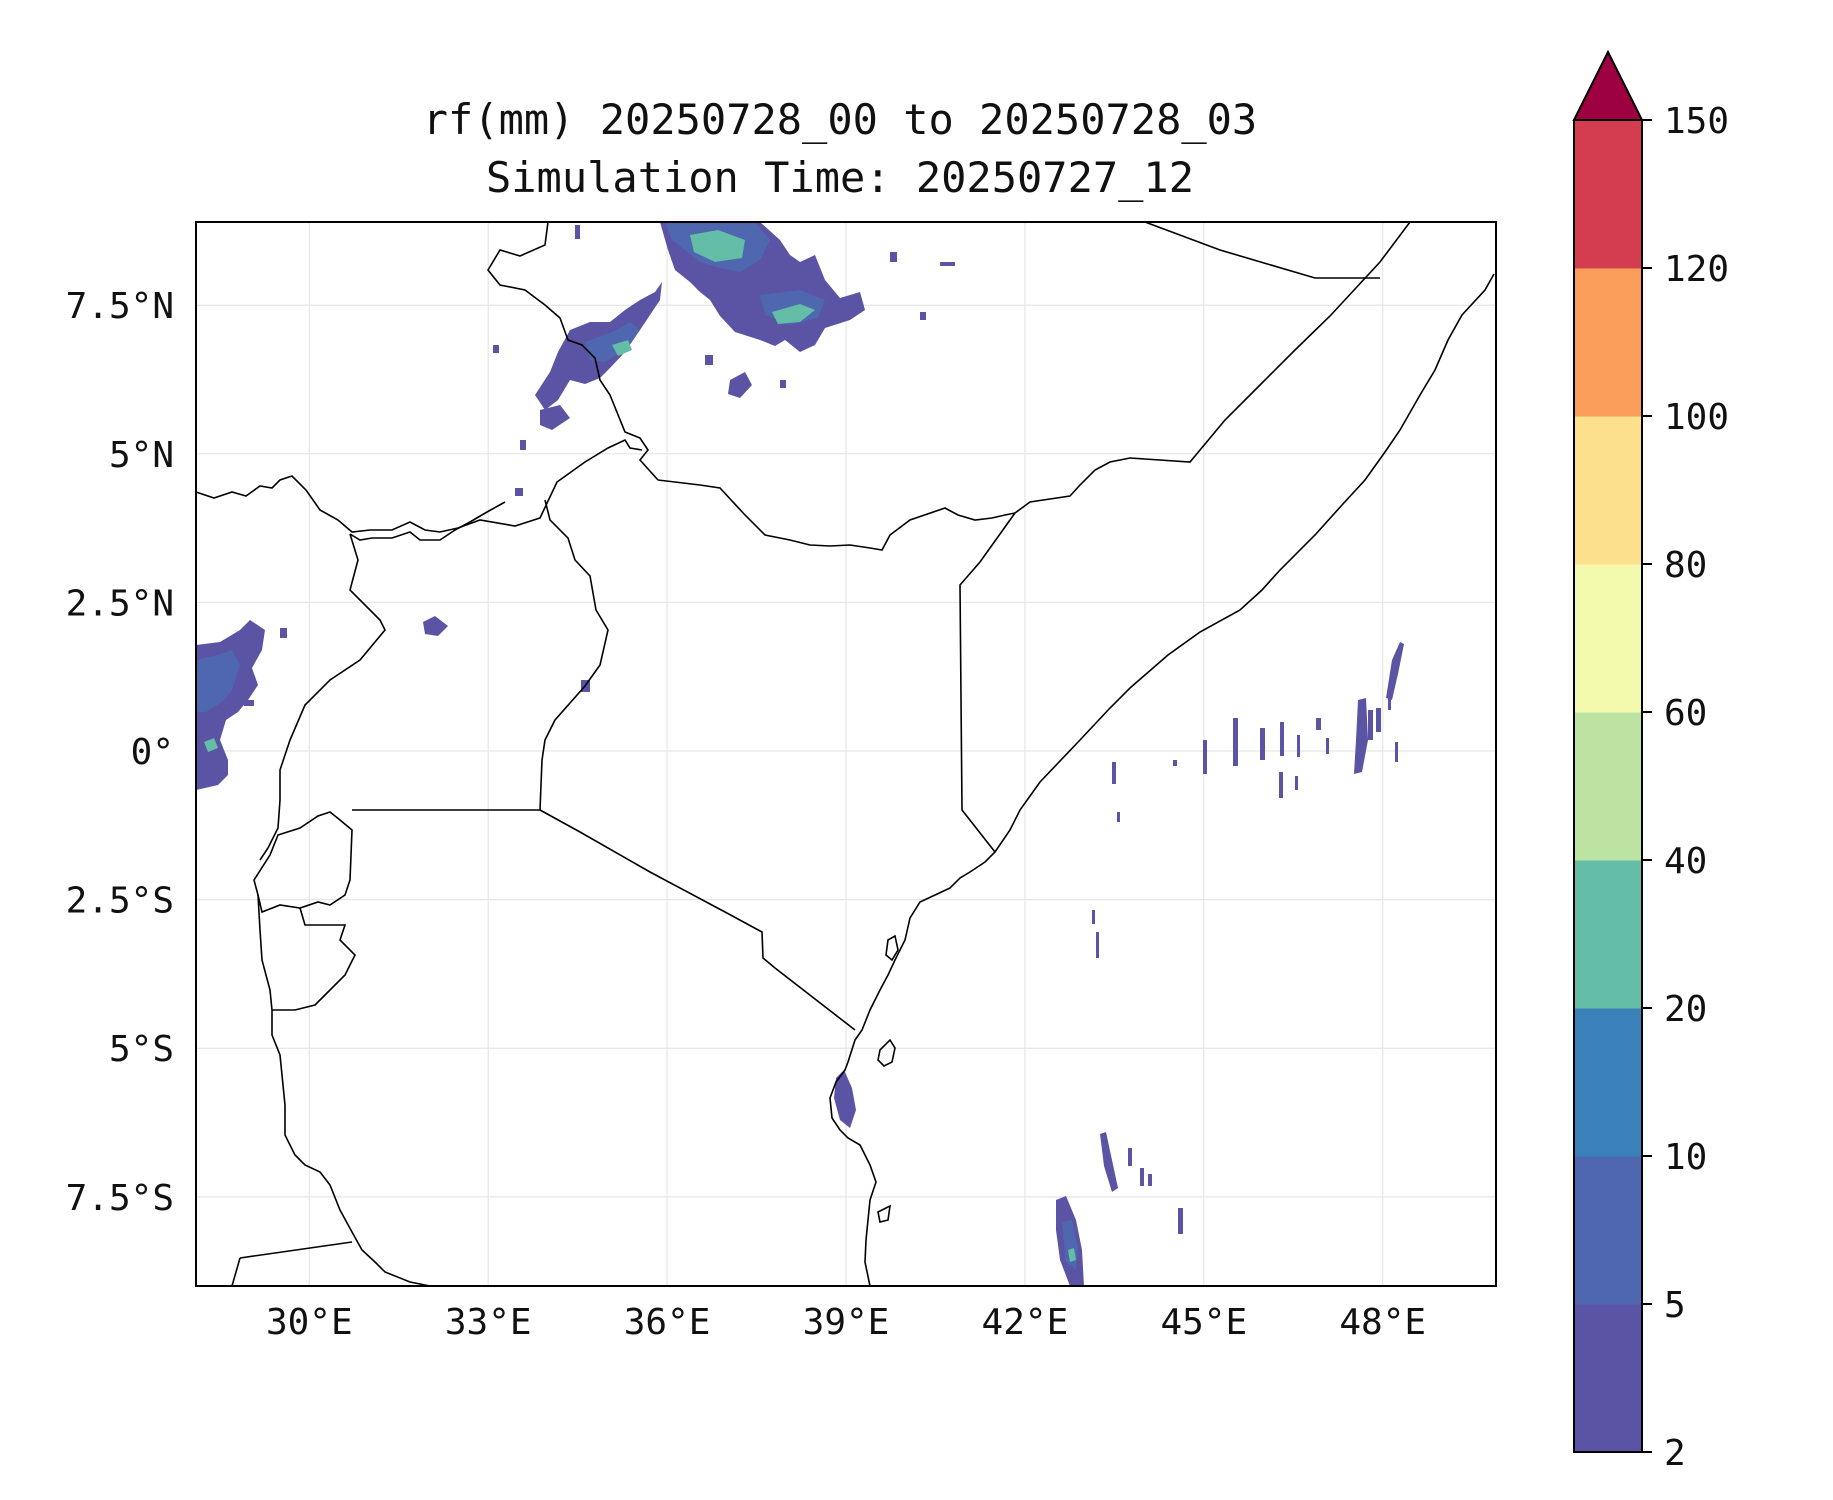  I want to click on colorbar-tick-label: 2, so click(1675, 1453).